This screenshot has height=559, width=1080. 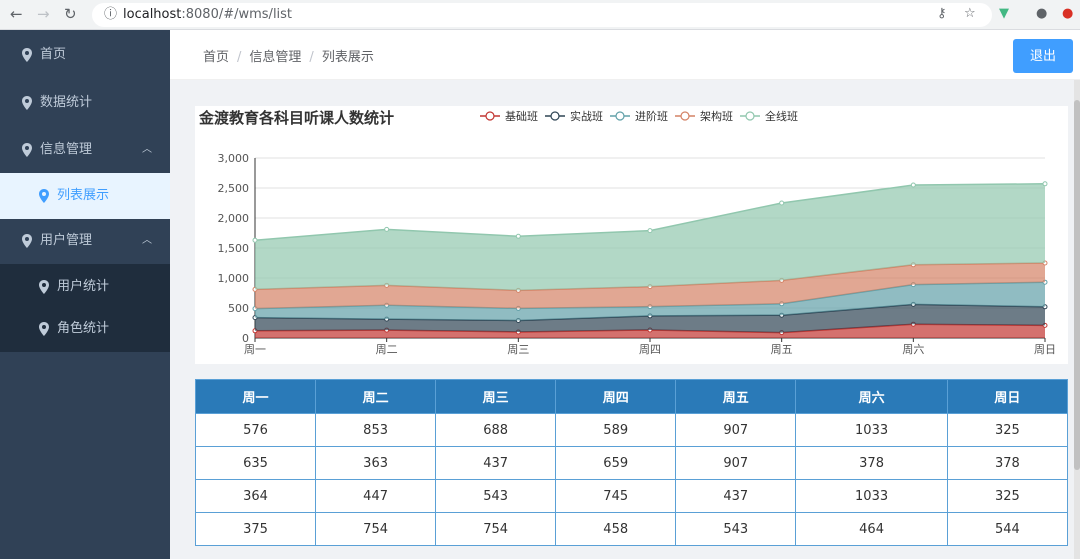 I want to click on profile-icon: ●, so click(x=1042, y=13).